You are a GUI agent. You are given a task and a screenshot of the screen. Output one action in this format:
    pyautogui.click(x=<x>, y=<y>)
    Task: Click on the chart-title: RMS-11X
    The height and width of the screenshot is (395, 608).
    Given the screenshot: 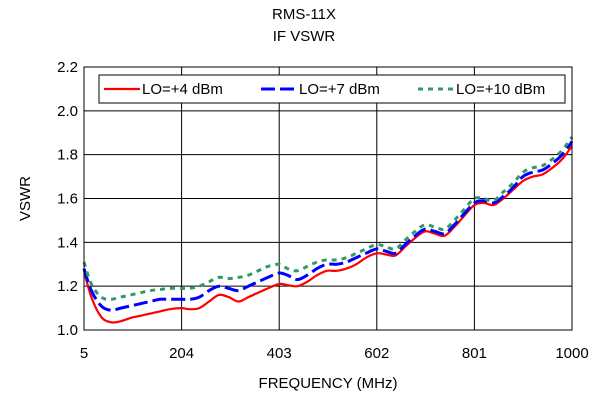 What is the action you would take?
    pyautogui.click(x=304, y=14)
    